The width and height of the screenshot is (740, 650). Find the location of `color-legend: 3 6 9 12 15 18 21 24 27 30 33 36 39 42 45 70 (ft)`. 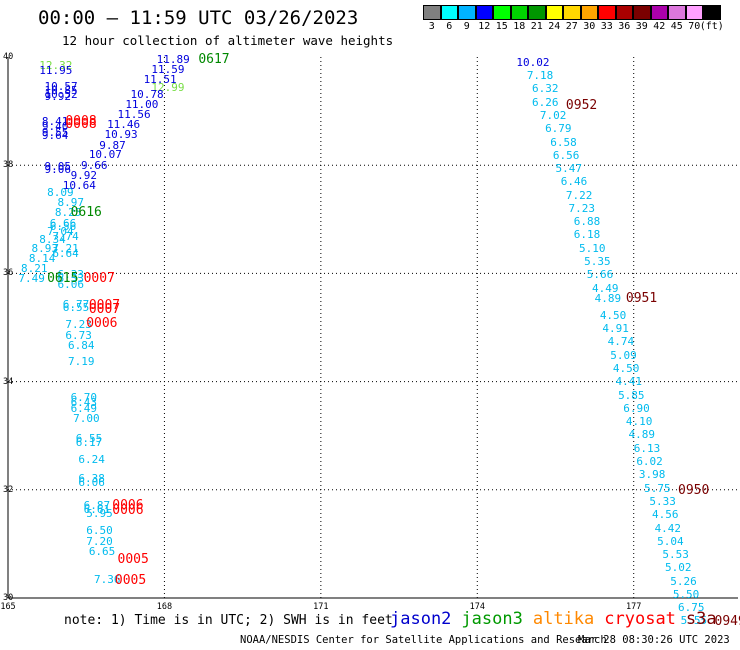

color-legend: 3 6 9 12 15 18 21 24 27 30 33 36 39 42 45 70 (ft) is located at coordinates (573, 19).